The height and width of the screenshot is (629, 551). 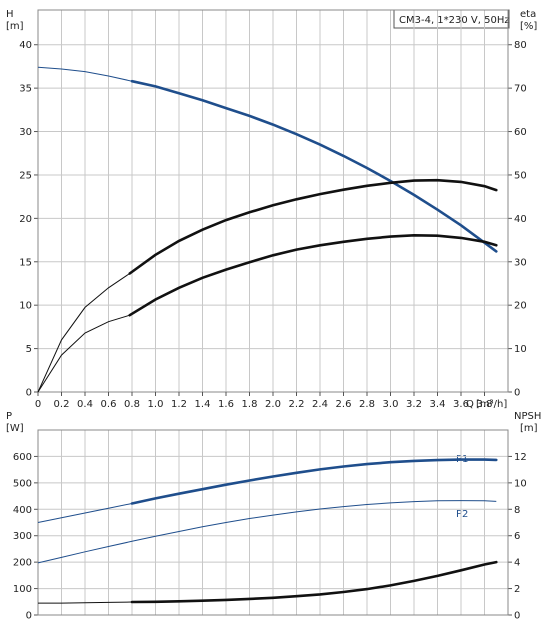 What do you see at coordinates (517, 563) in the screenshot?
I see `bottom-panel-ytick-label-right: 4` at bounding box center [517, 563].